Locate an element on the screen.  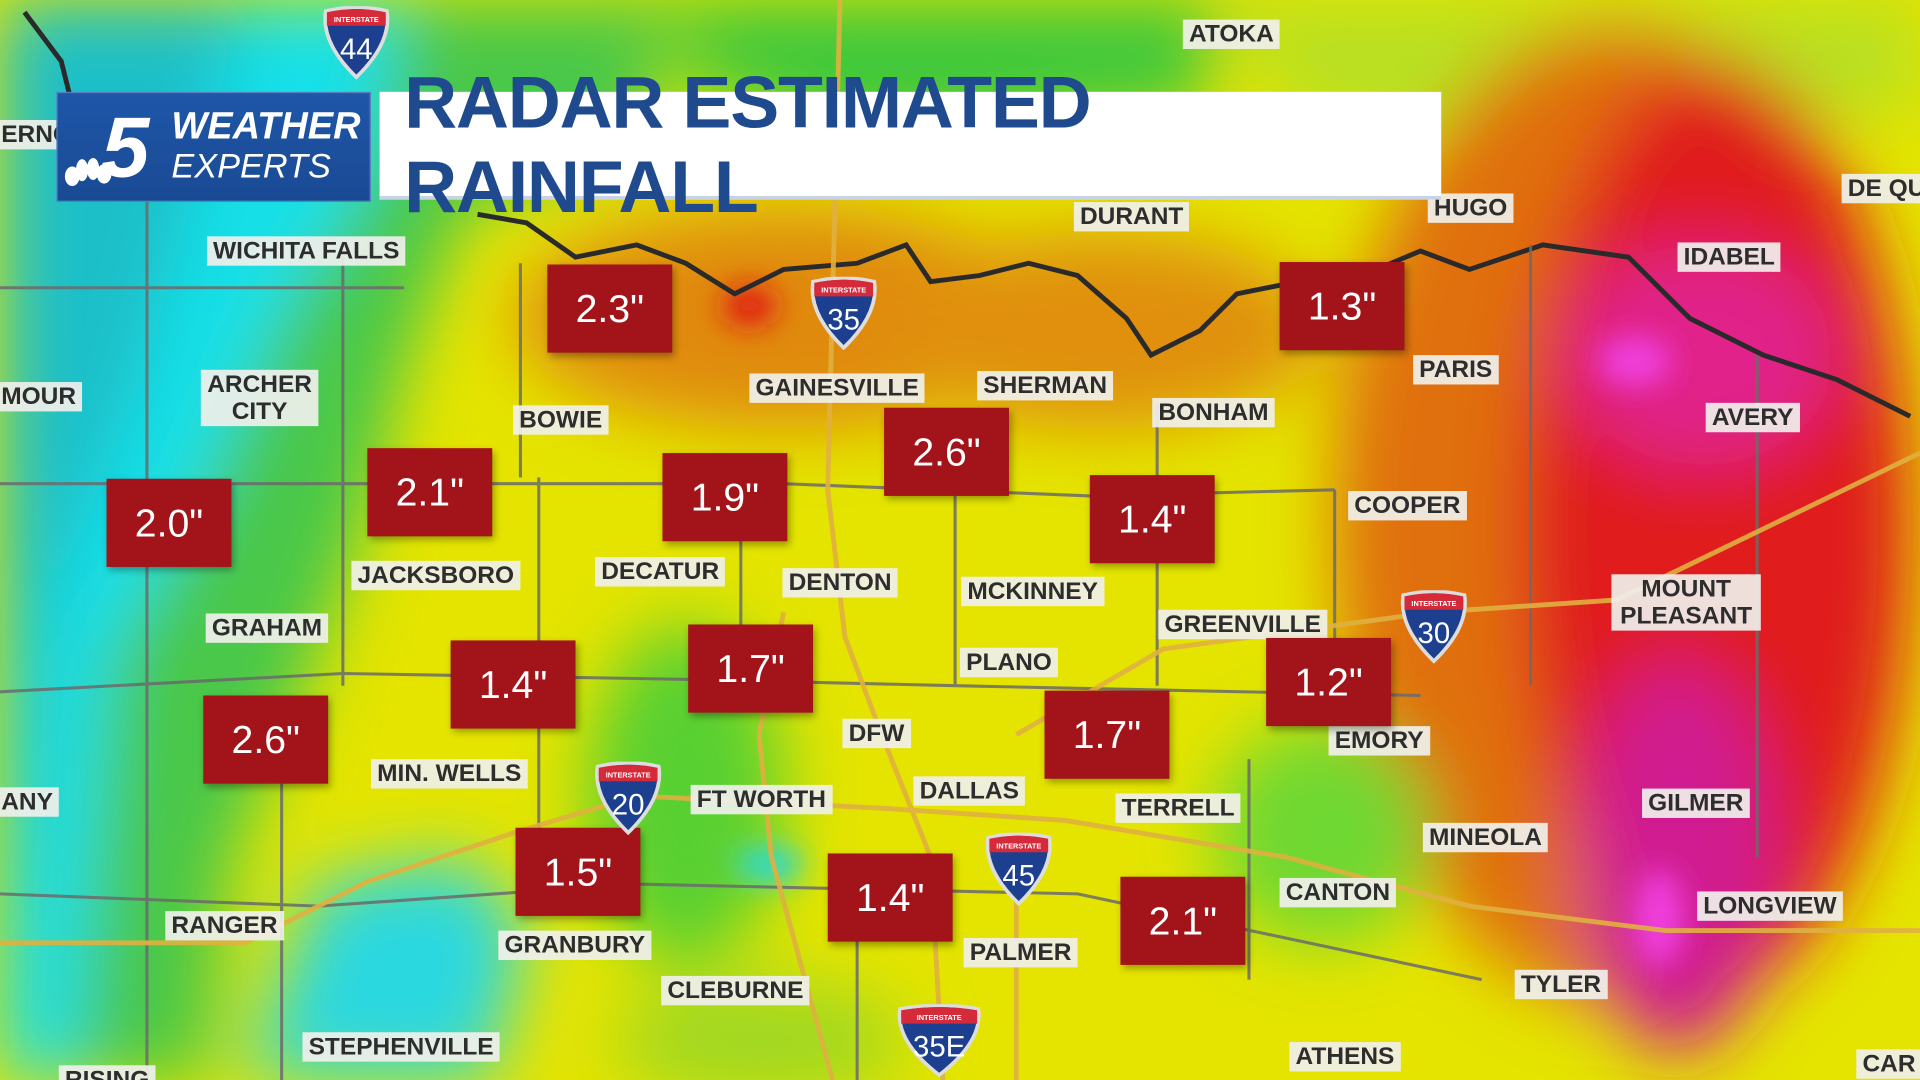
city-label: DENTON is located at coordinates (840, 583).